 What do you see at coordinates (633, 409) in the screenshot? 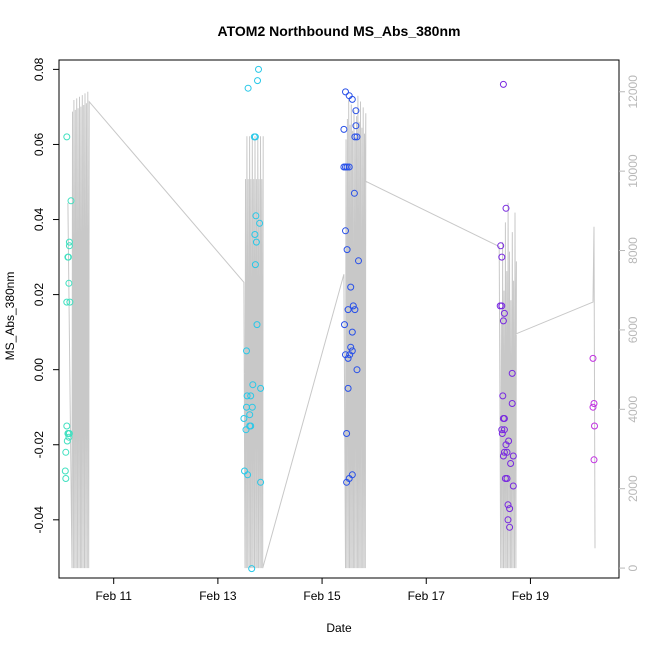
I see `y2-tick-label-2: 4000` at bounding box center [633, 409].